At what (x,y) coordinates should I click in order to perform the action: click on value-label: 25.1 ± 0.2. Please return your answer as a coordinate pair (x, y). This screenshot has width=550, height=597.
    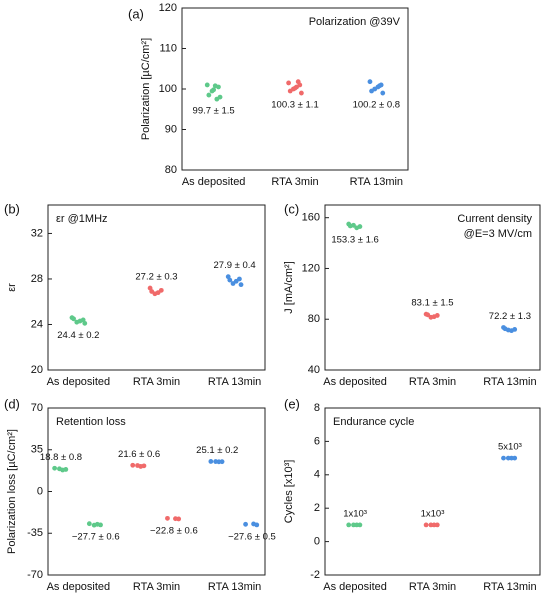
    Looking at the image, I should click on (217, 450).